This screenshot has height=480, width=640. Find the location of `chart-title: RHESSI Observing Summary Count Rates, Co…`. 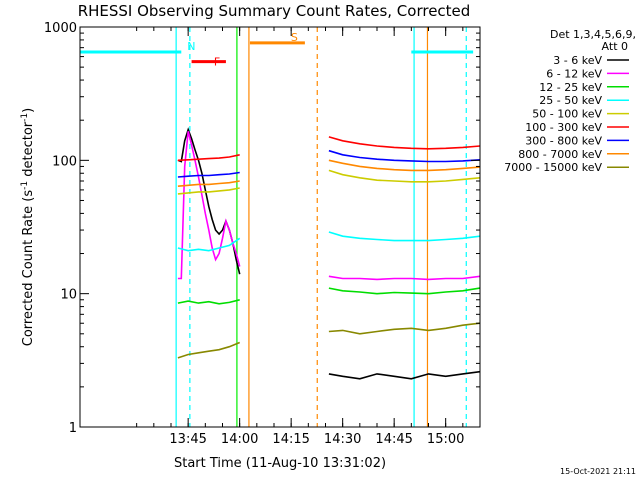

chart-title: RHESSI Observing Summary Count Rates, Co… is located at coordinates (274, 11).